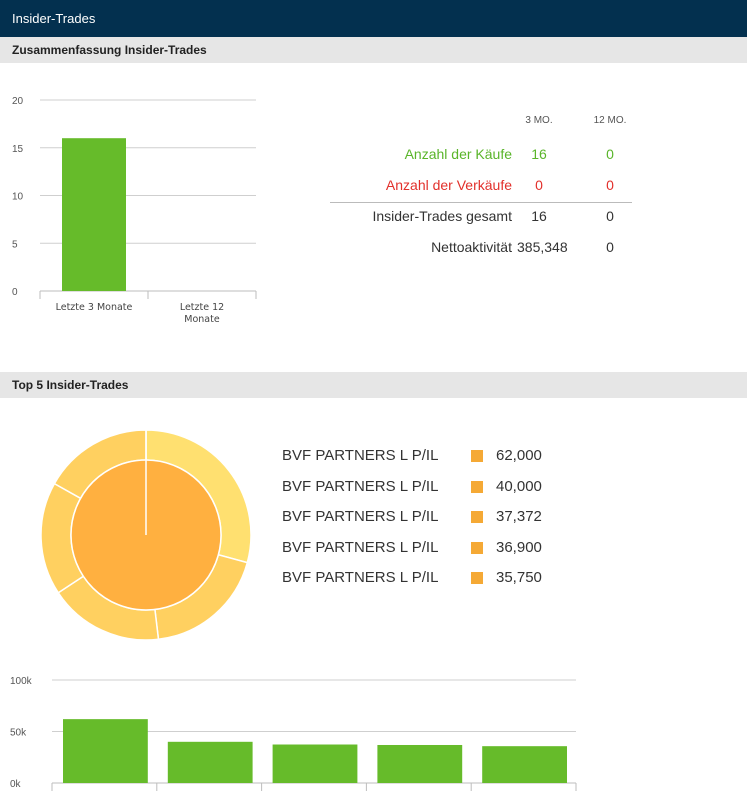  What do you see at coordinates (146, 535) in the screenshot?
I see `top5-donut-chart` at bounding box center [146, 535].